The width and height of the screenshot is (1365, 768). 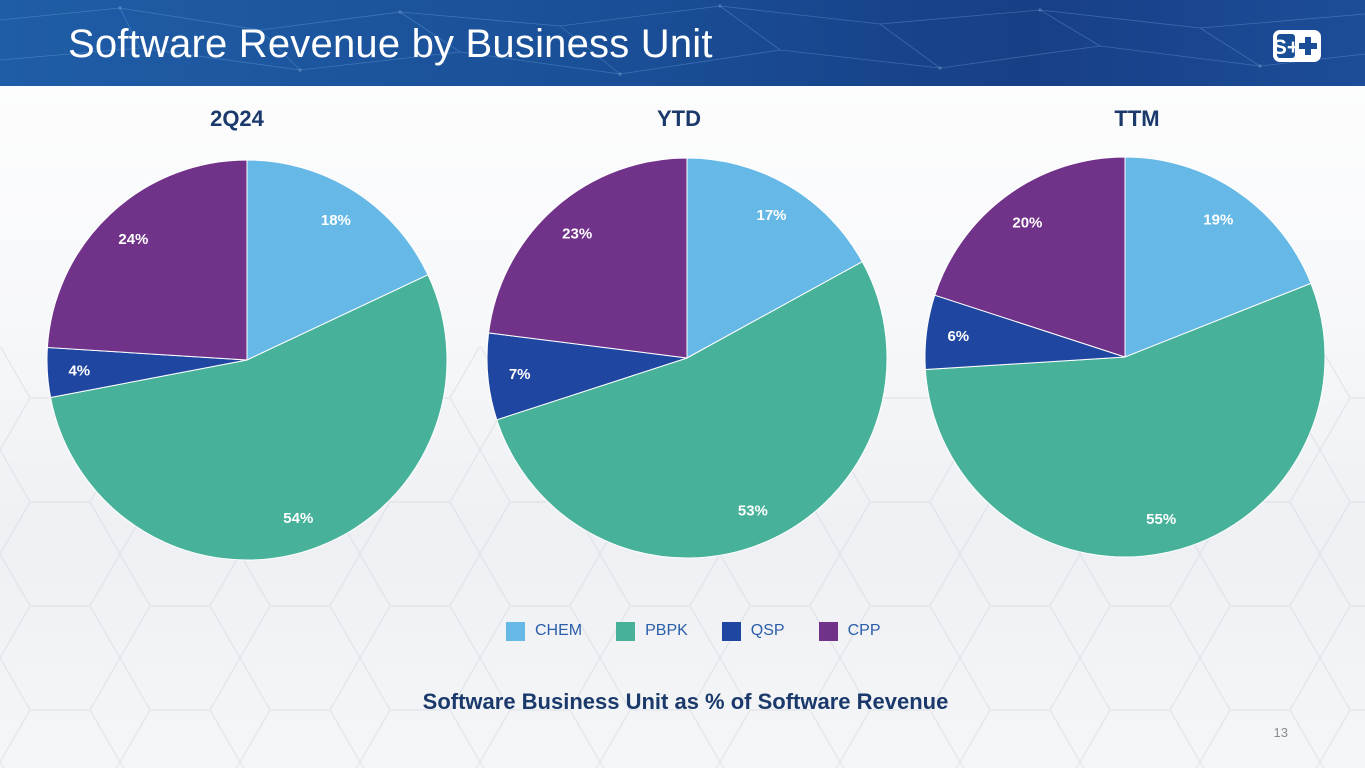 What do you see at coordinates (767, 630) in the screenshot?
I see `legend-label-qsp: QSP` at bounding box center [767, 630].